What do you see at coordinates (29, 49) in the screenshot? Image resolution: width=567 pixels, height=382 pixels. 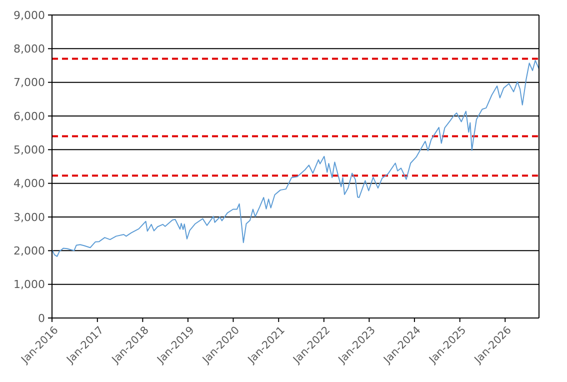 I see `y-tick-label: 8,000` at bounding box center [29, 49].